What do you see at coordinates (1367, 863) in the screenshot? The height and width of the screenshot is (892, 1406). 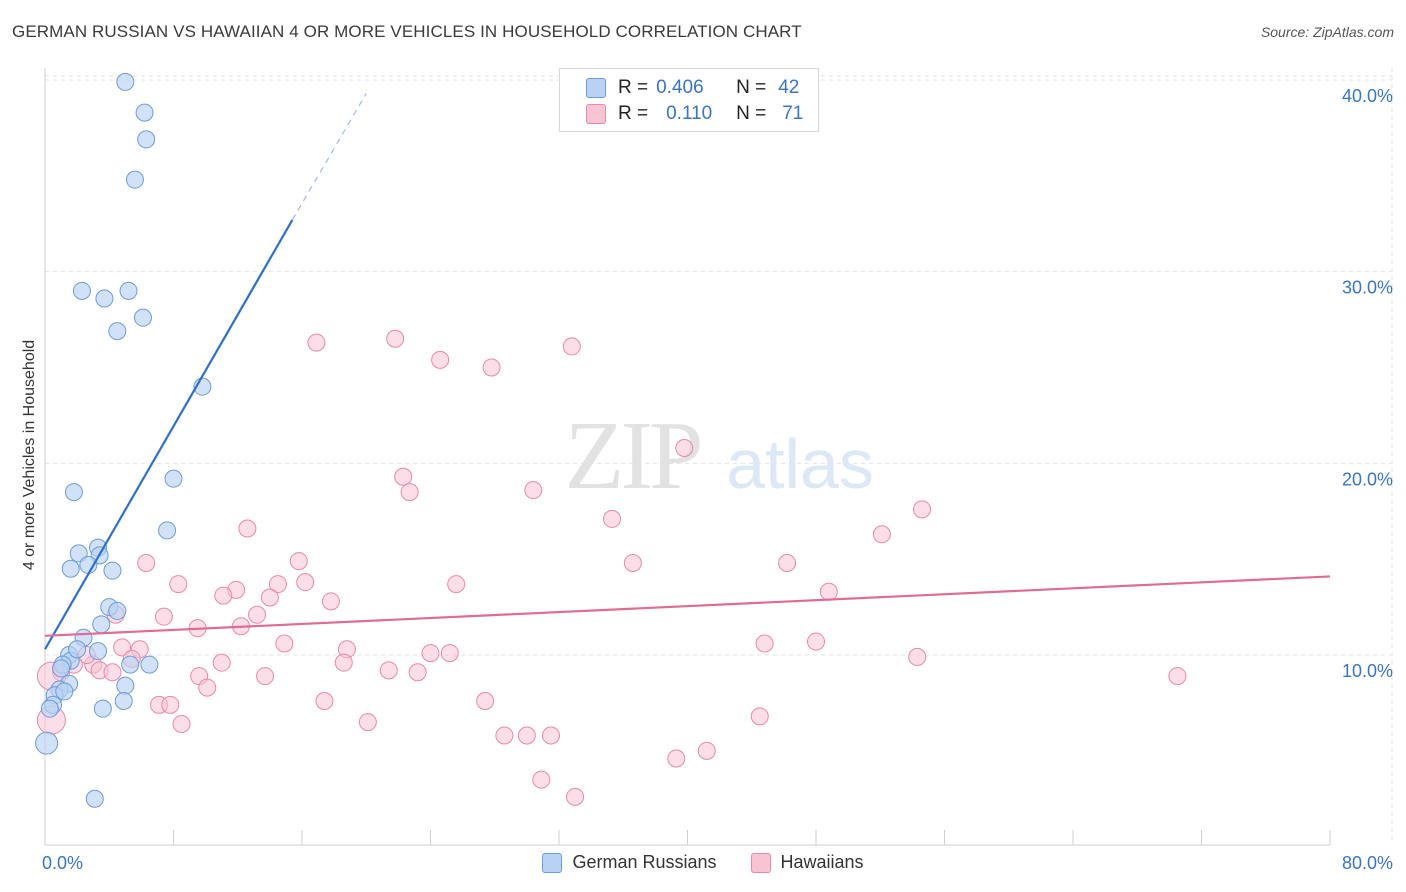 I see `x-tick-label: 80.0%` at bounding box center [1367, 863].